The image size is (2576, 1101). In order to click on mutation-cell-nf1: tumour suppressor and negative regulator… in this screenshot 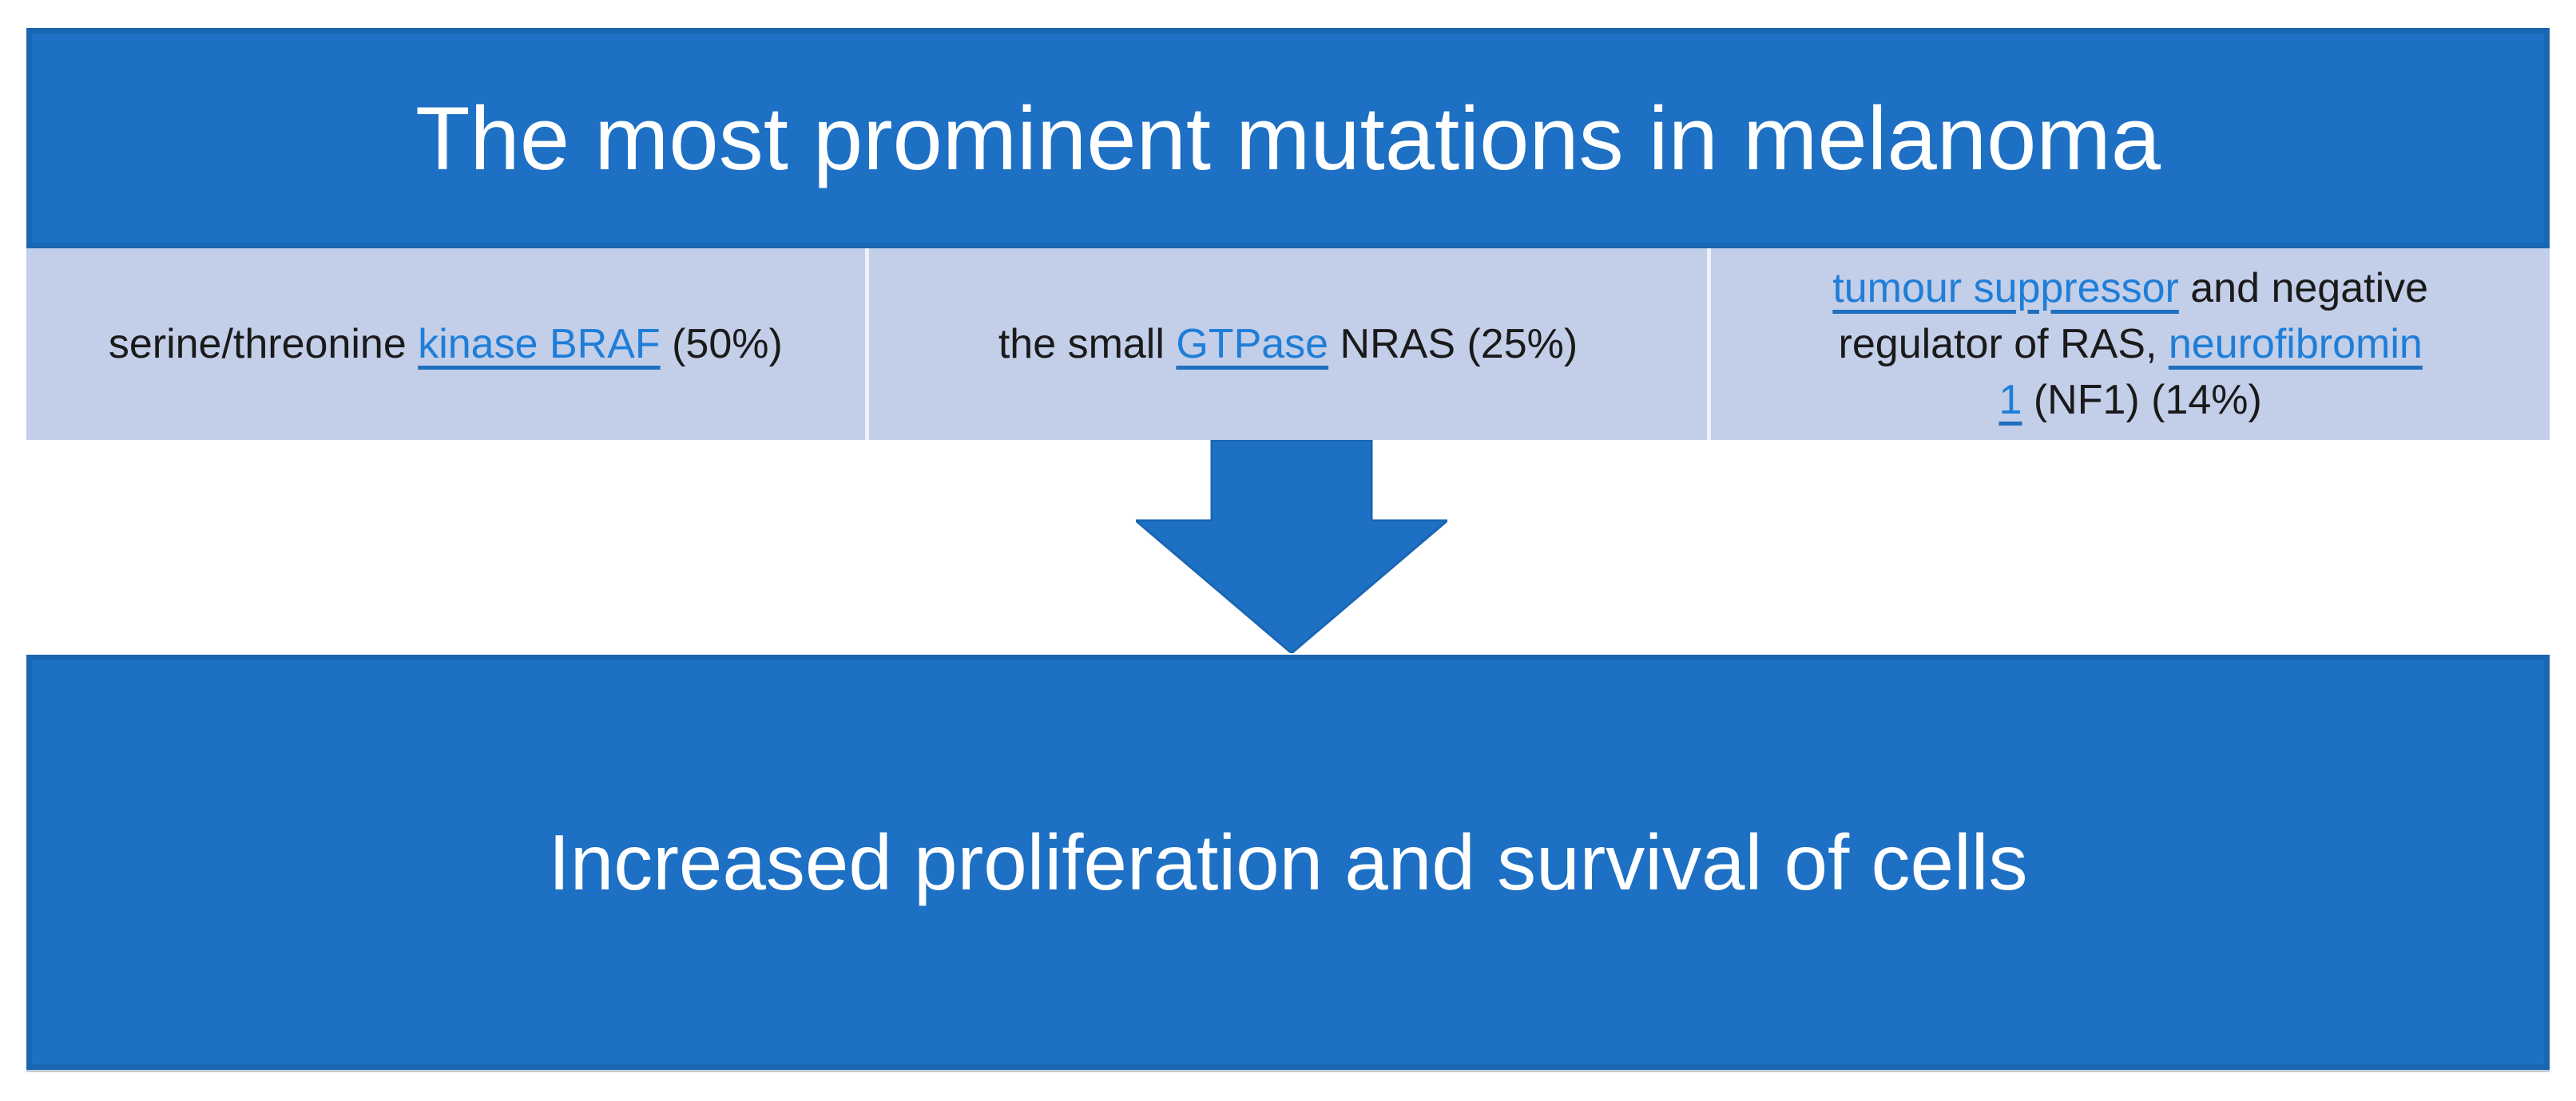, I will do `click(2130, 344)`.